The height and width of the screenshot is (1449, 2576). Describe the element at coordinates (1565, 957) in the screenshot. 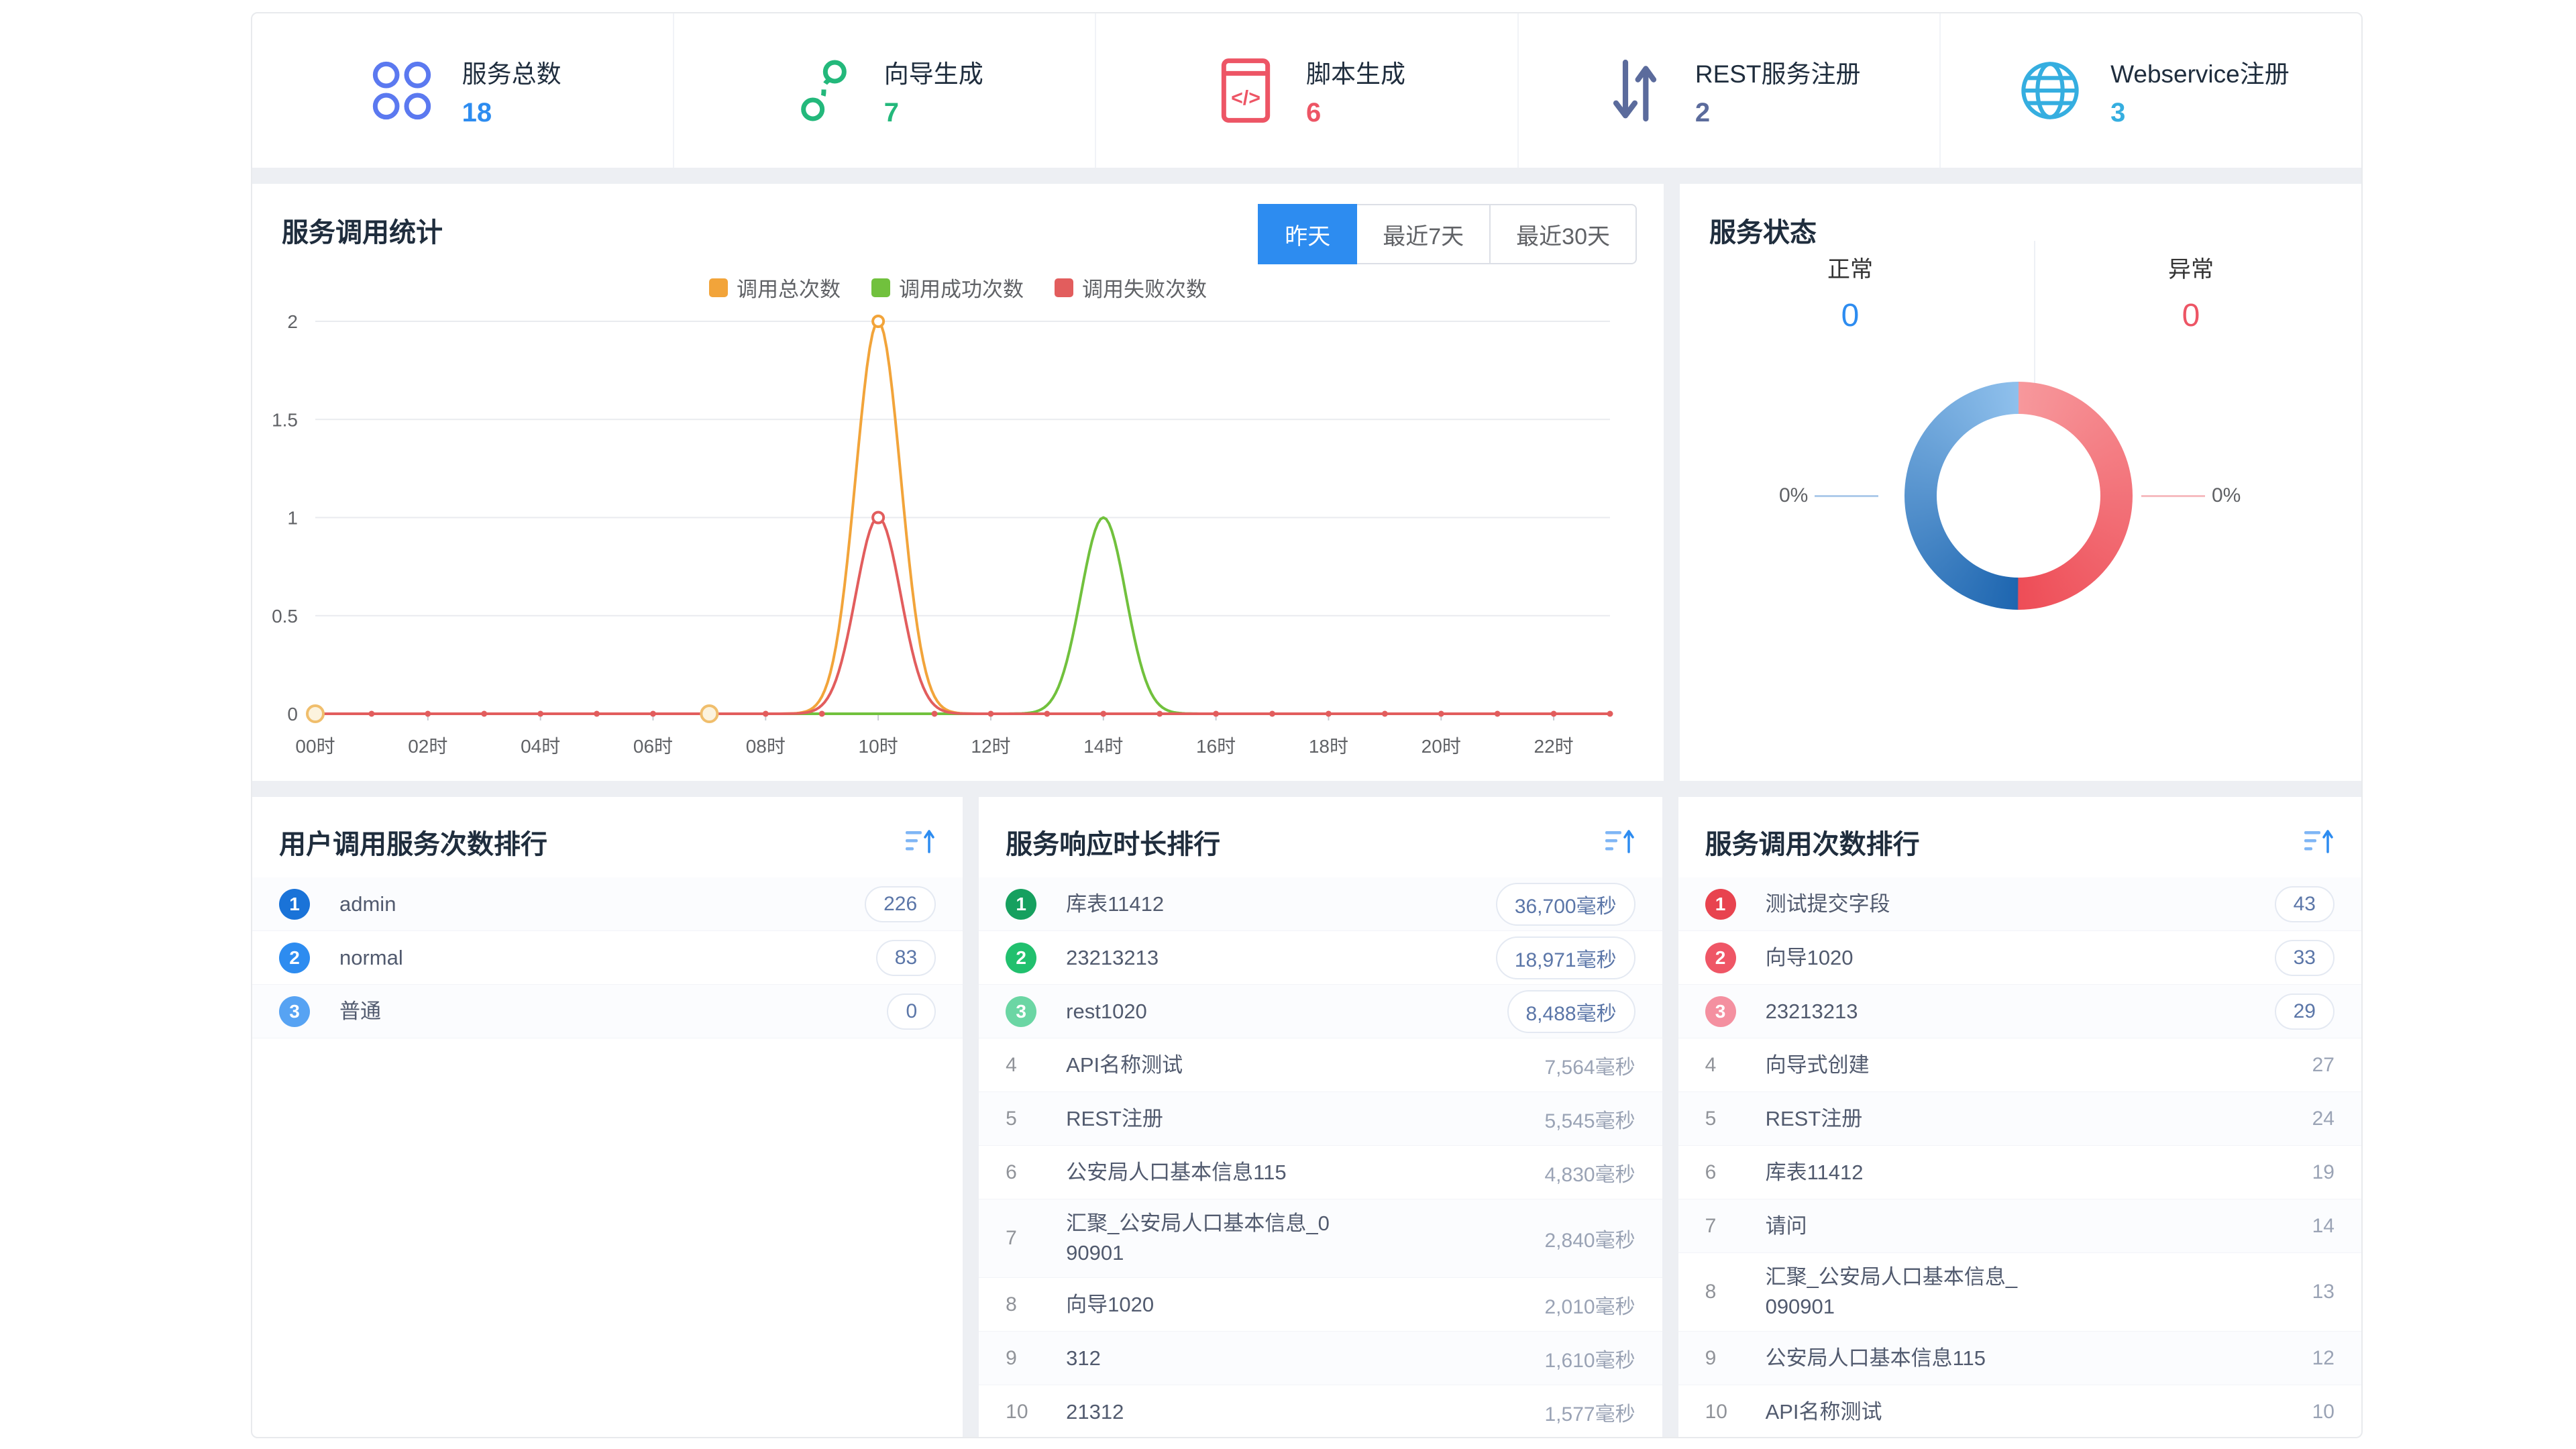

I see `rank-value: 18,971毫秒` at that location.